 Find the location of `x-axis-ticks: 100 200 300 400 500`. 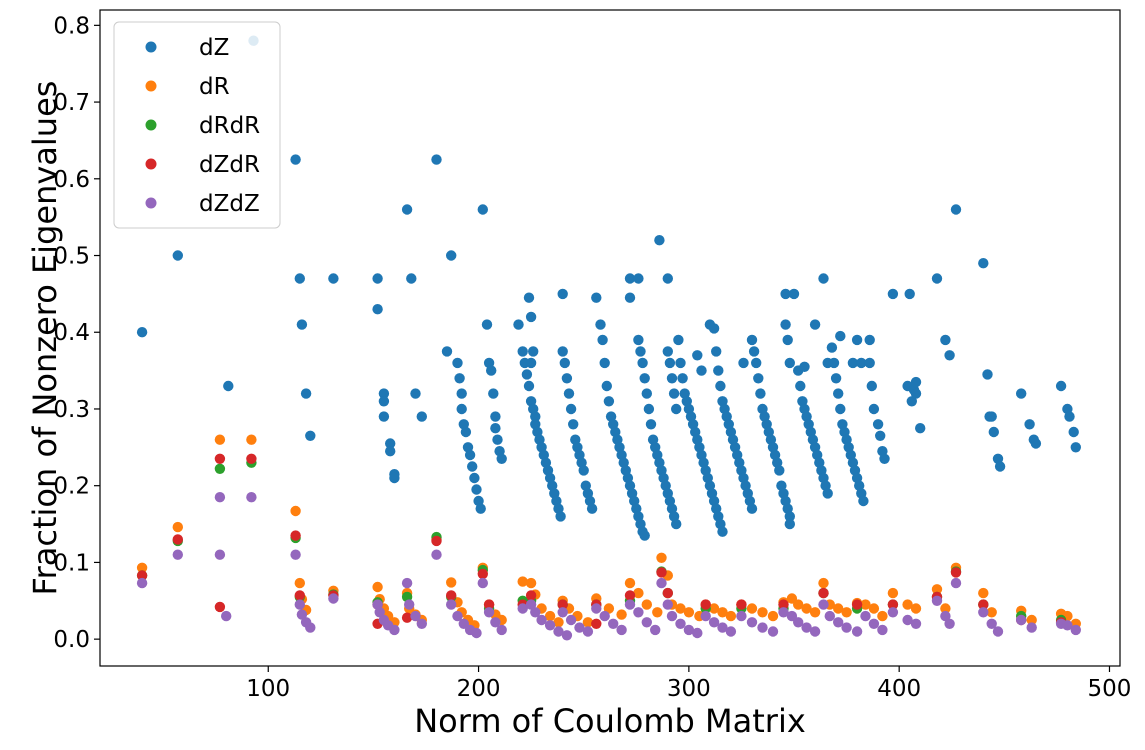

x-axis-ticks: 100 200 300 400 500 is located at coordinates (688, 684).